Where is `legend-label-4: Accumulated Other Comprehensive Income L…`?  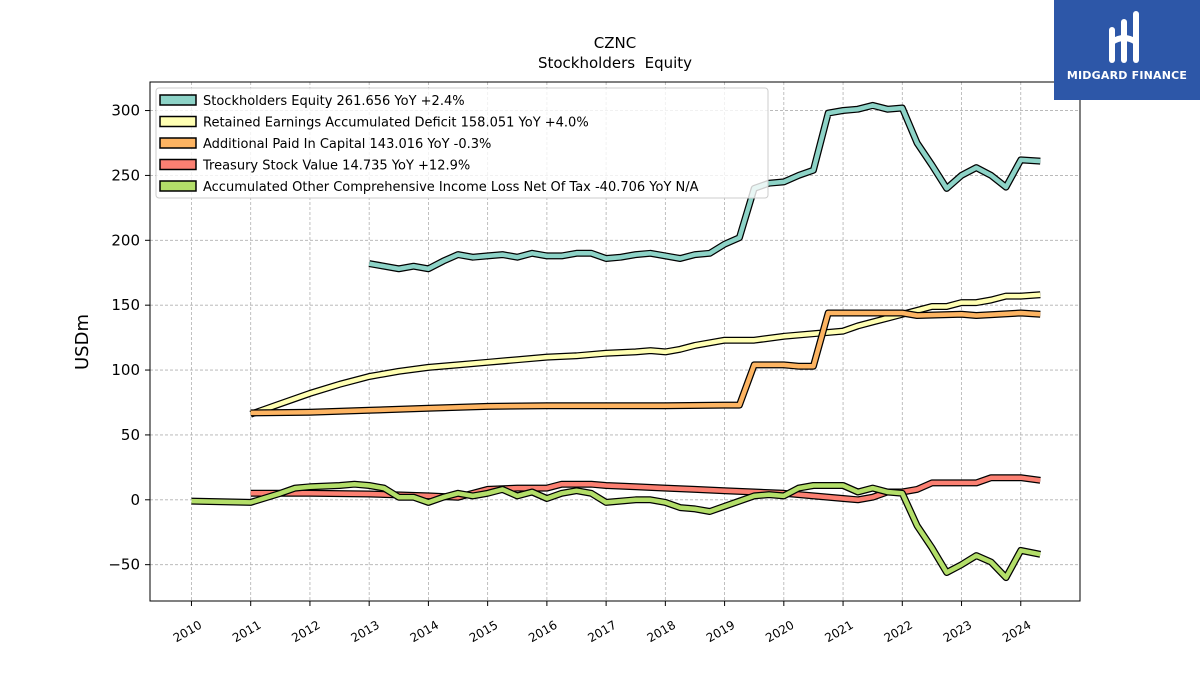 legend-label-4: Accumulated Other Comprehensive Income L… is located at coordinates (451, 187).